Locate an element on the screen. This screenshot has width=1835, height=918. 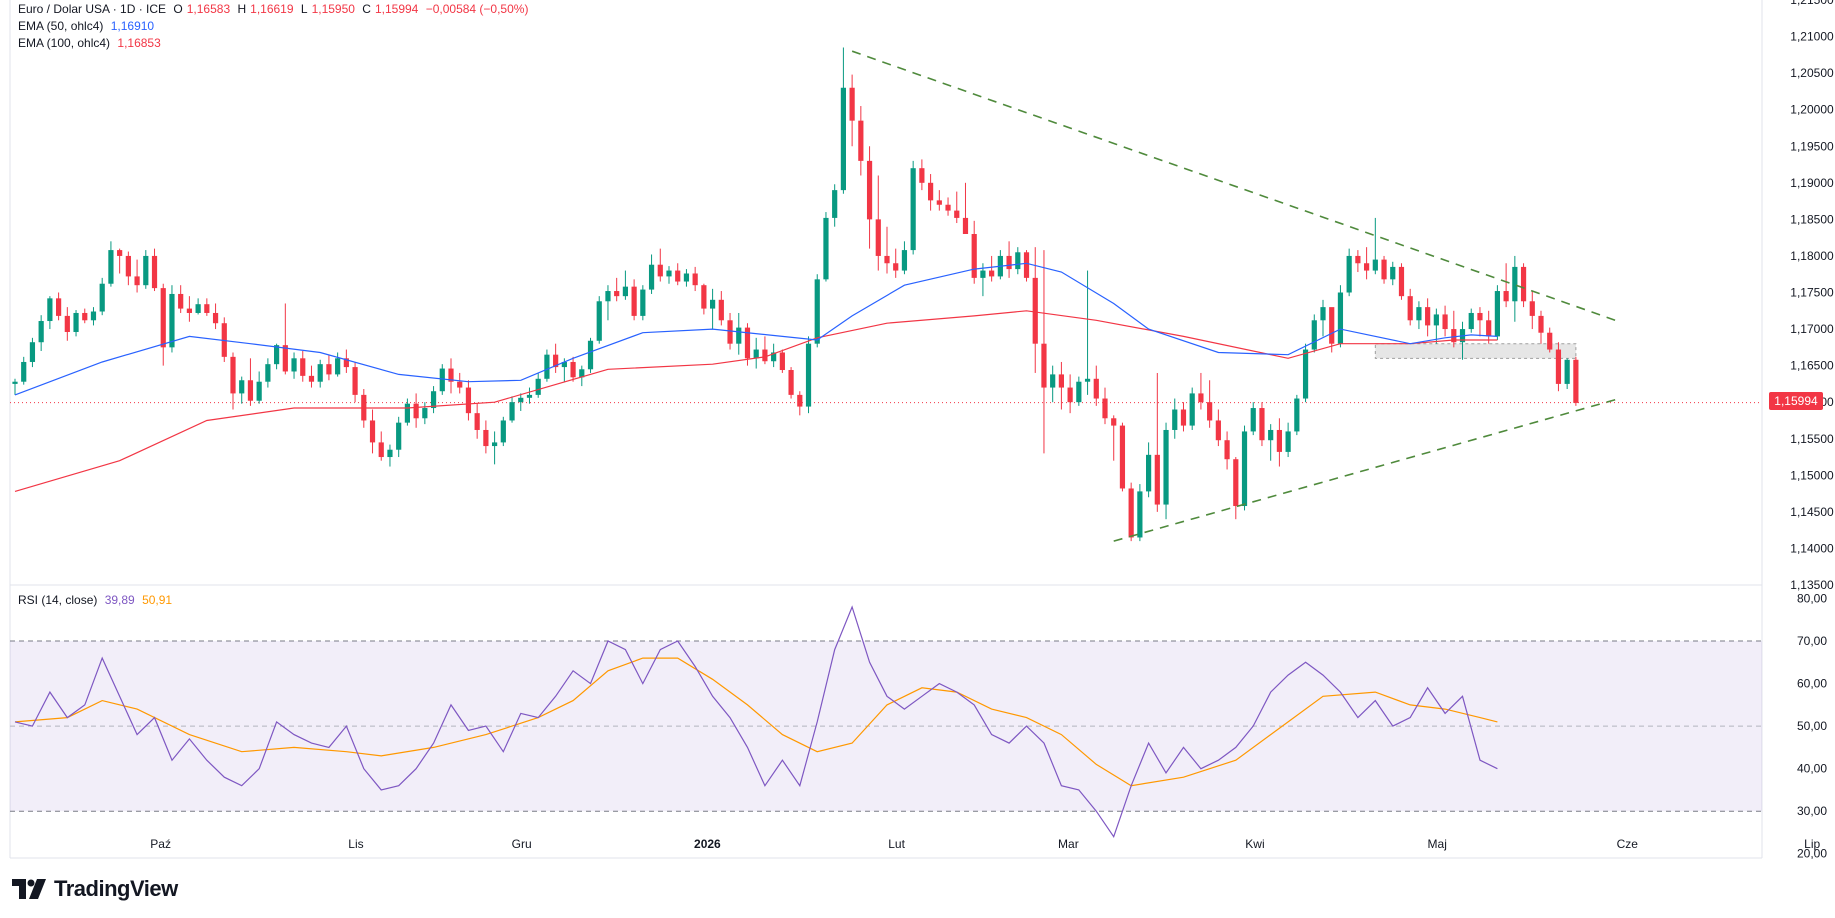
rsi-legend: RSI (14, close) 39,89 50,91 is located at coordinates (97, 600).